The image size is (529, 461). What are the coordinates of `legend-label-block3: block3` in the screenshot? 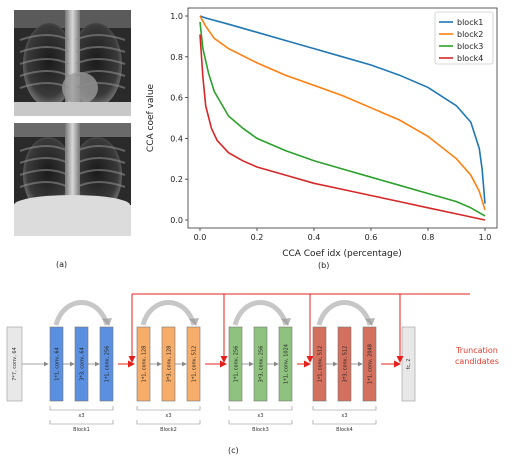 It's located at (470, 46).